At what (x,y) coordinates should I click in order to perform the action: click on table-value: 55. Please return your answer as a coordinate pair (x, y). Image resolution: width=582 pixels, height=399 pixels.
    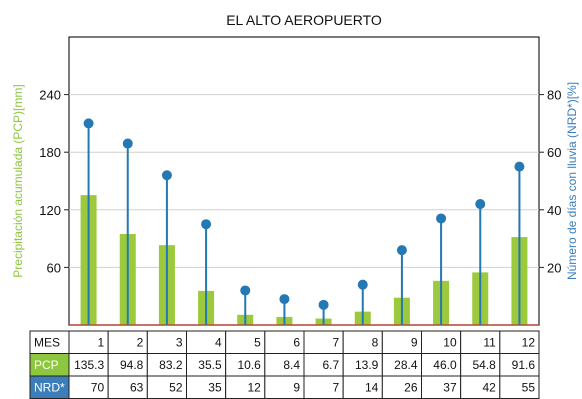
    Looking at the image, I should click on (529, 388).